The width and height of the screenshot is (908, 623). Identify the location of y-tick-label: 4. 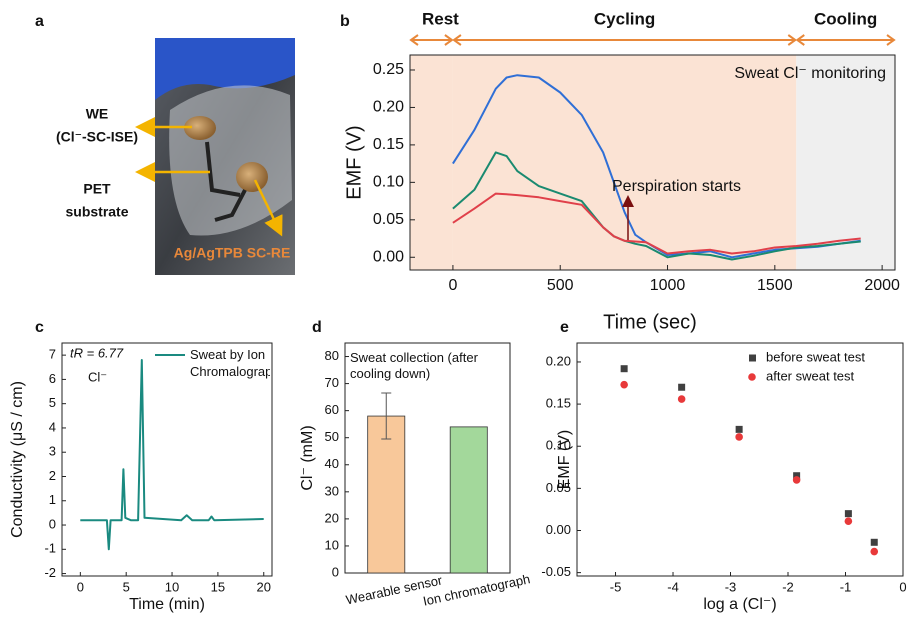
(52, 426).